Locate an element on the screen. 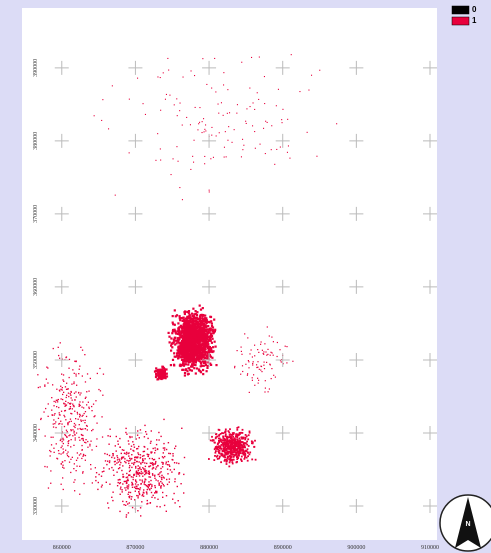 Image resolution: width=491 pixels, height=553 pixels. grid-cross is located at coordinates (135, 286).